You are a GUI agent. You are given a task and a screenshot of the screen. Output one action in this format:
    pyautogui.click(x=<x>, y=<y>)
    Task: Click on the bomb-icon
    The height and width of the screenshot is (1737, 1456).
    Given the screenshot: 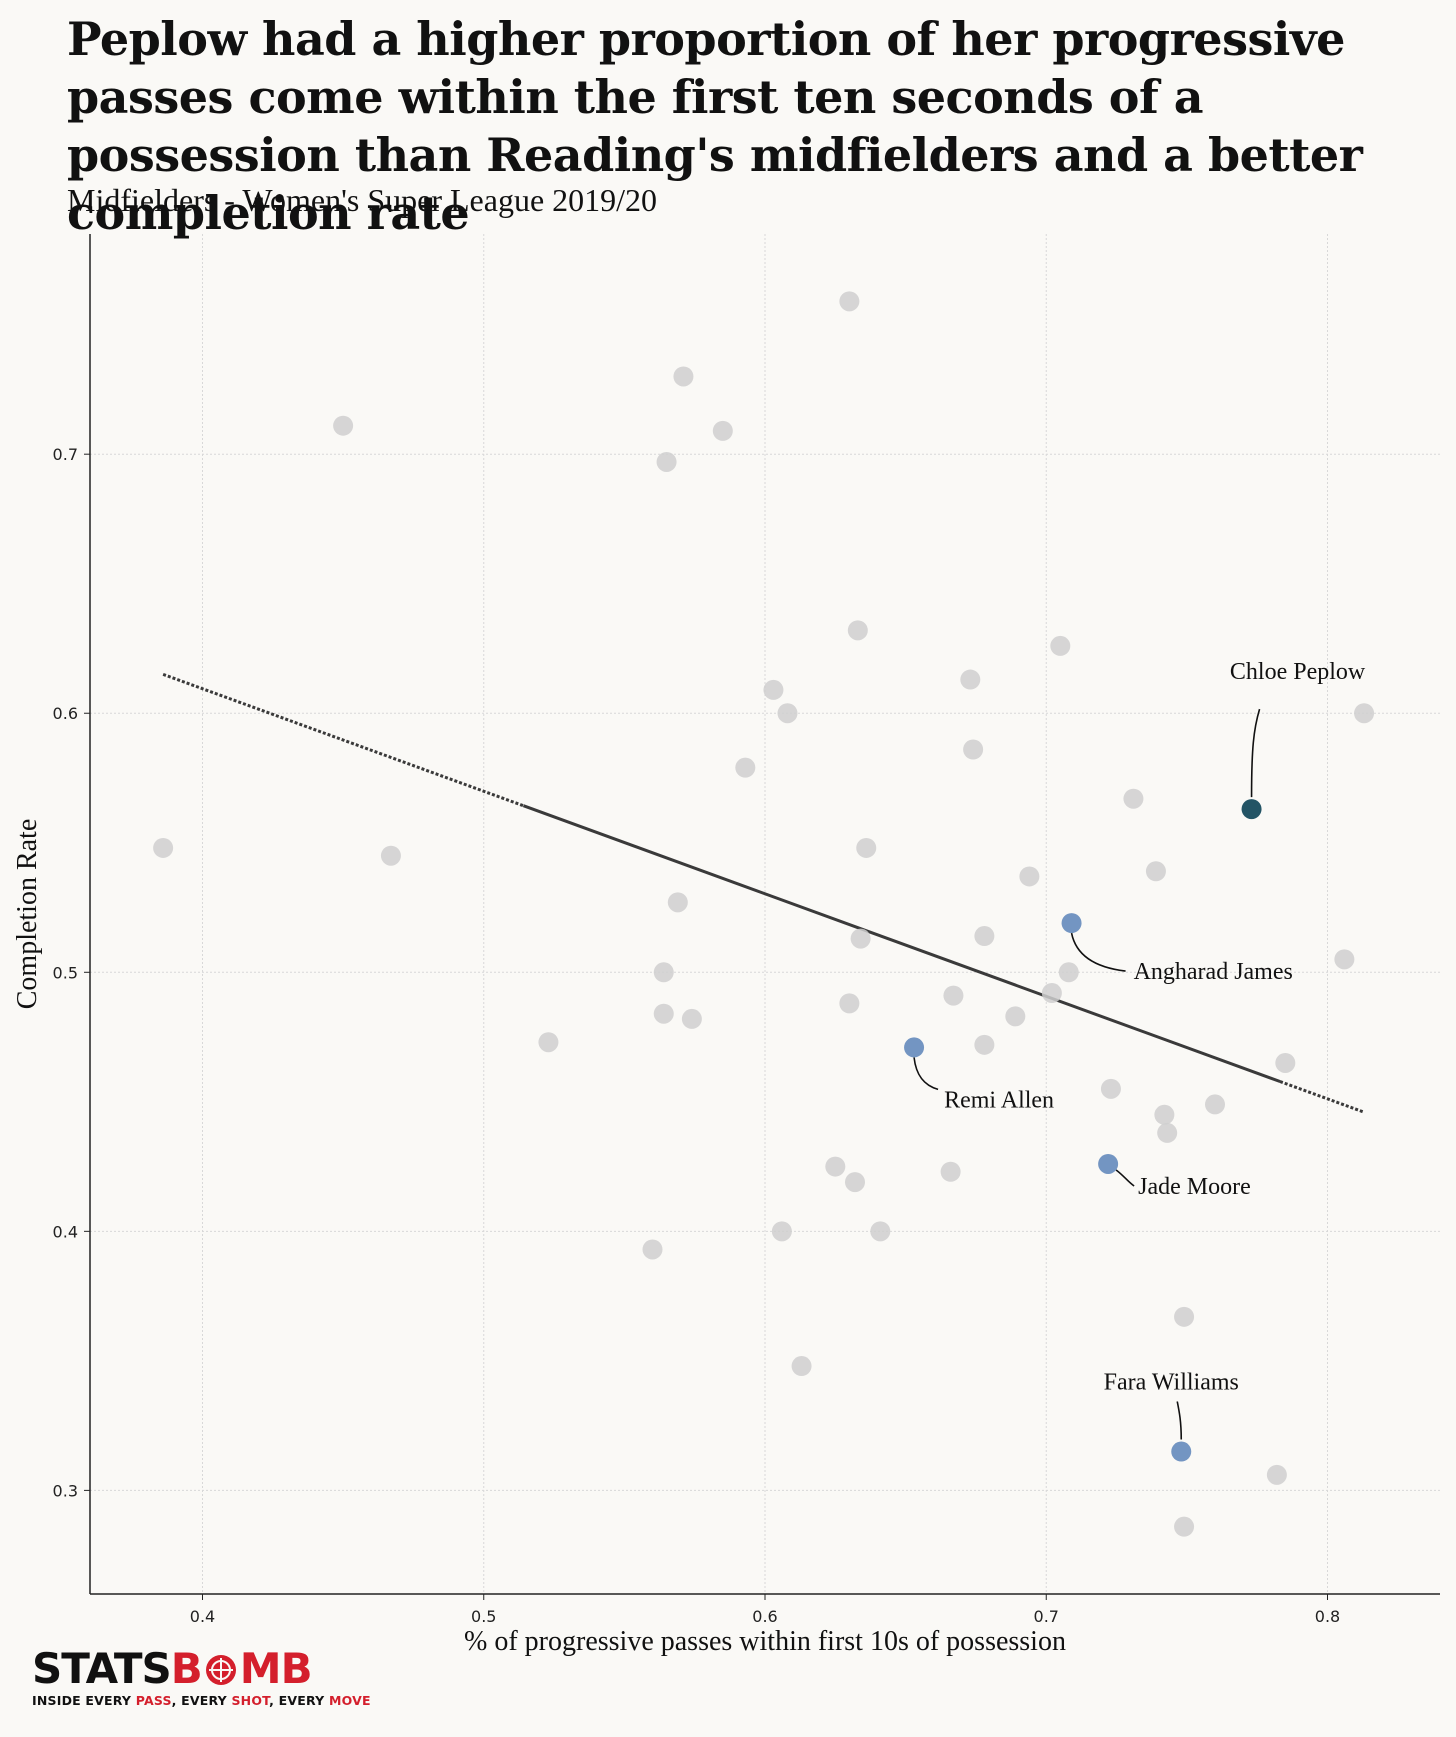 What is the action you would take?
    pyautogui.click(x=220, y=1670)
    